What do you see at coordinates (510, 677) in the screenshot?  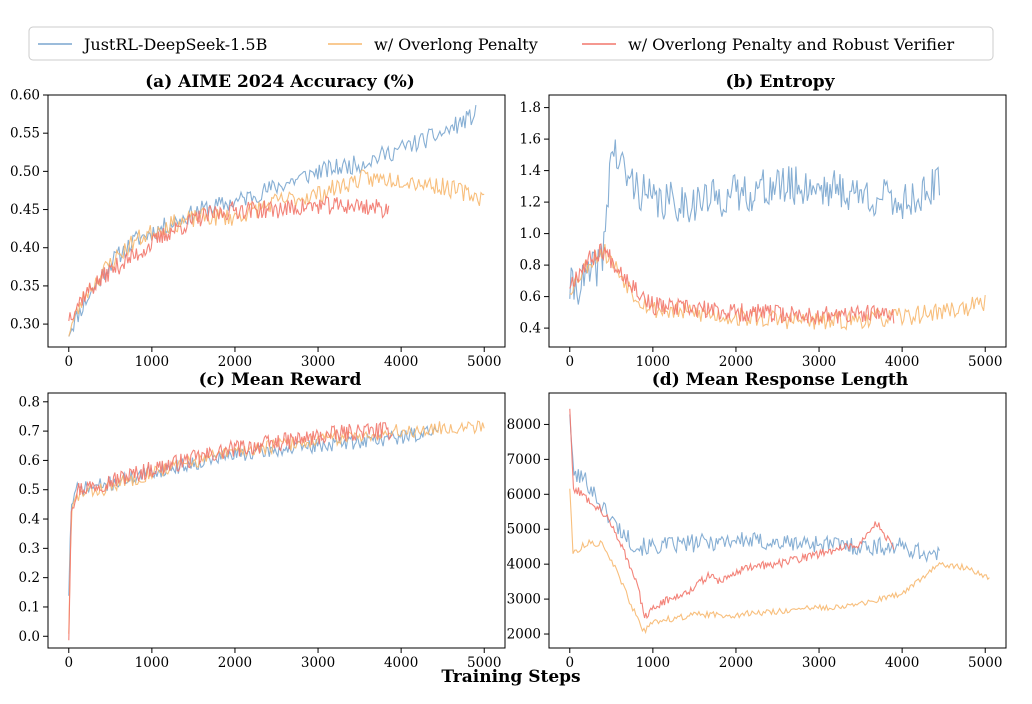 I see `x-axis-label: Training Steps` at bounding box center [510, 677].